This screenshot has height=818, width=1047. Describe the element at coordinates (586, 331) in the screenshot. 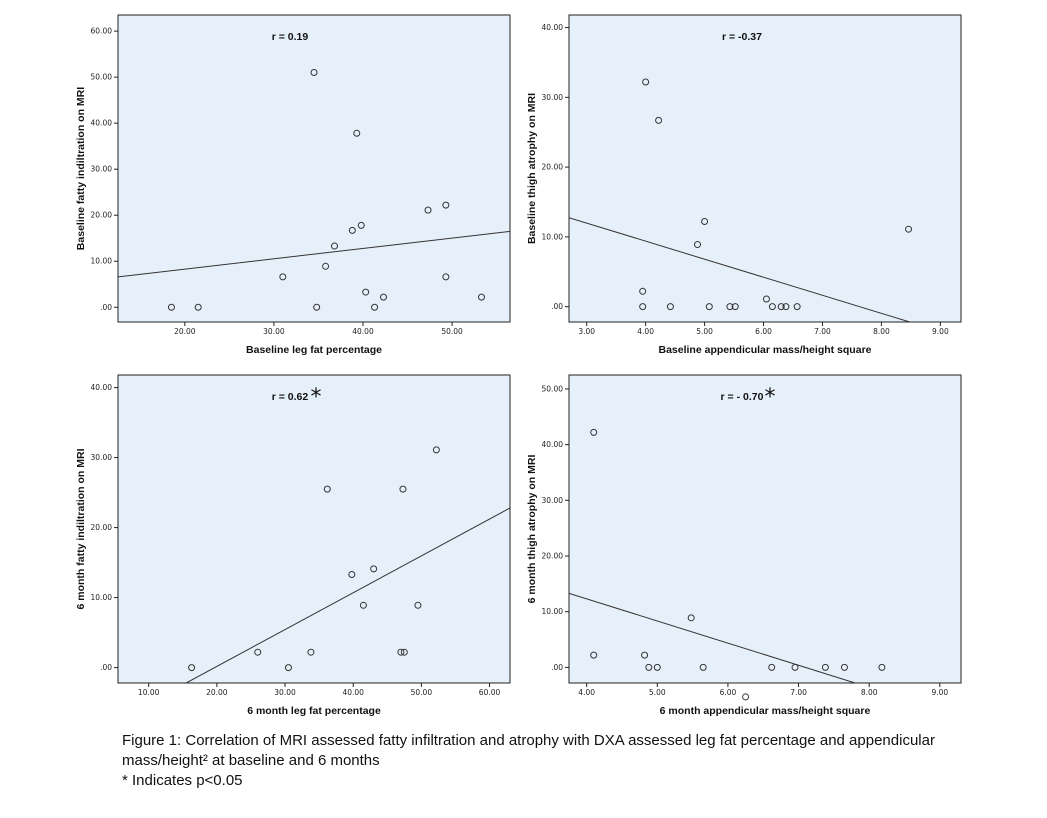

I see `x-tick-label: 3.00` at that location.